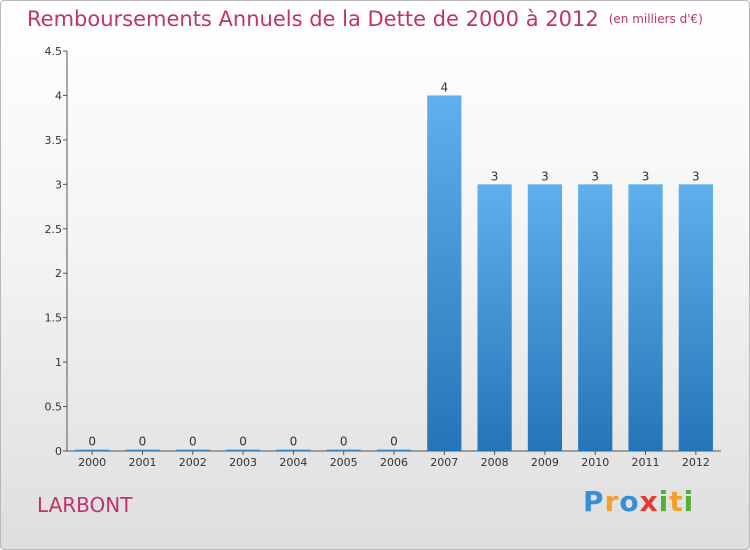 This screenshot has height=550, width=750. I want to click on proxiti-logo: Proxiti, so click(638, 501).